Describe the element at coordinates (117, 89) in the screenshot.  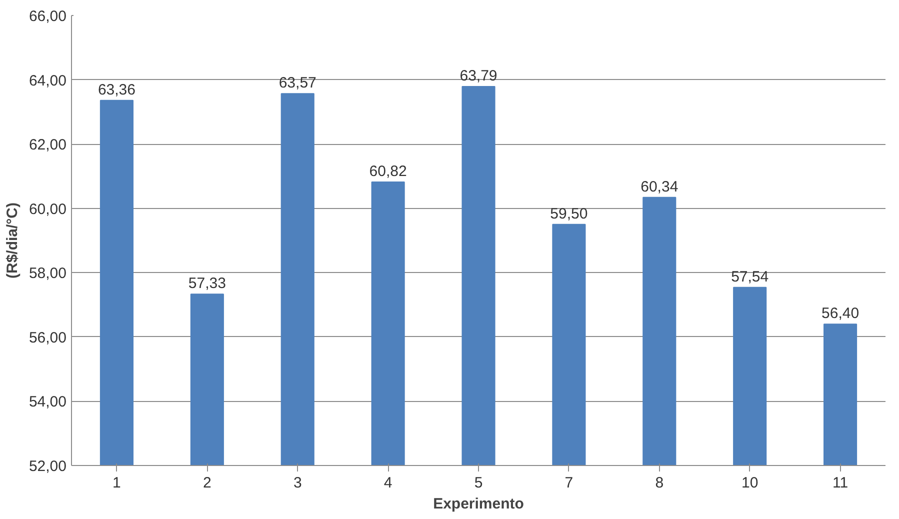
I see `data-label: 63,36` at that location.